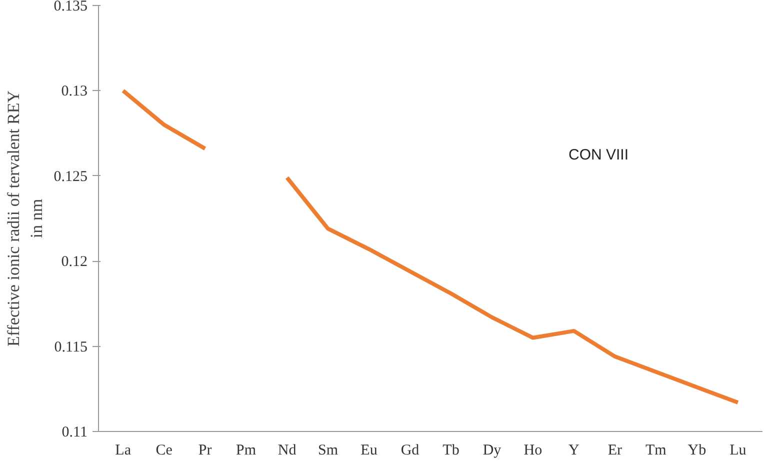 The width and height of the screenshot is (767, 461). What do you see at coordinates (656, 450) in the screenshot?
I see `x-tick-label: Tm` at bounding box center [656, 450].